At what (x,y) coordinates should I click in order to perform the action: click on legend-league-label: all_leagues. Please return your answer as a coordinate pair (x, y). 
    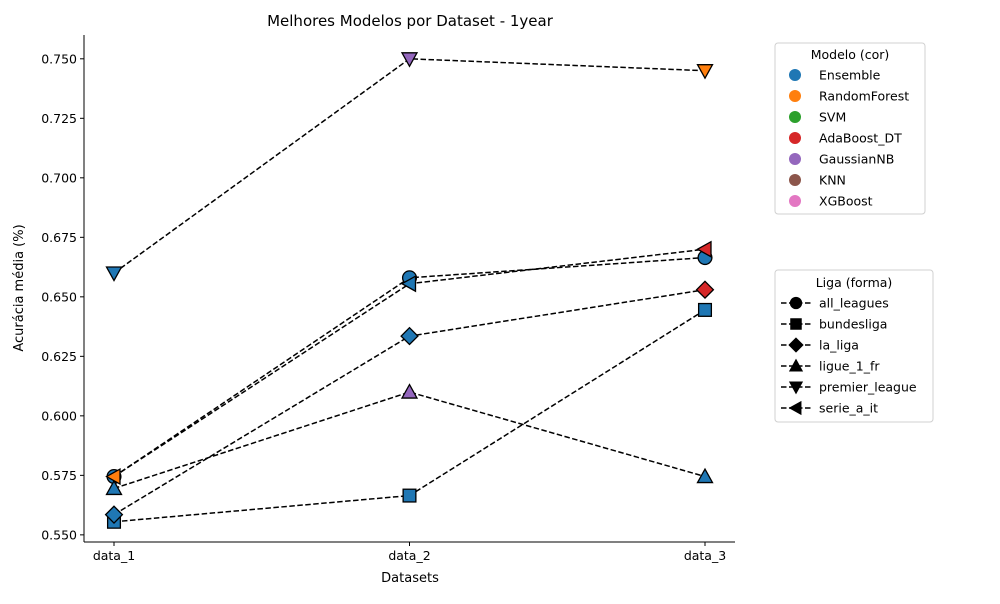
    Looking at the image, I should click on (854, 303).